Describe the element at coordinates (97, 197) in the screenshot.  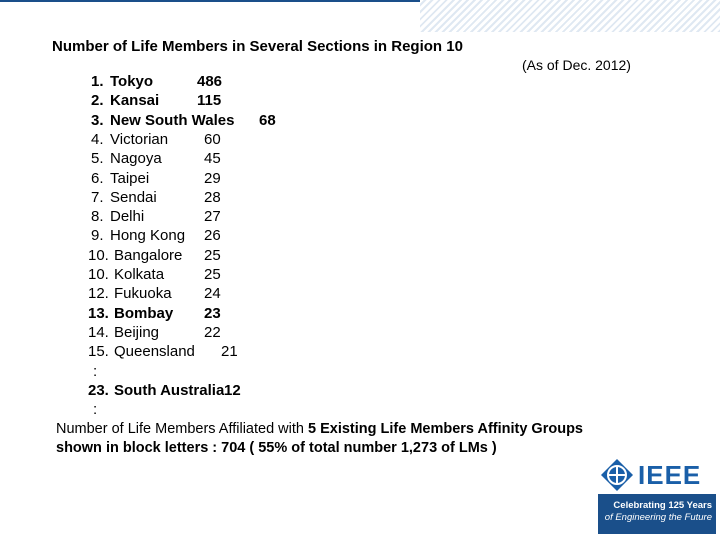
I see `section-rank: 7.` at that location.